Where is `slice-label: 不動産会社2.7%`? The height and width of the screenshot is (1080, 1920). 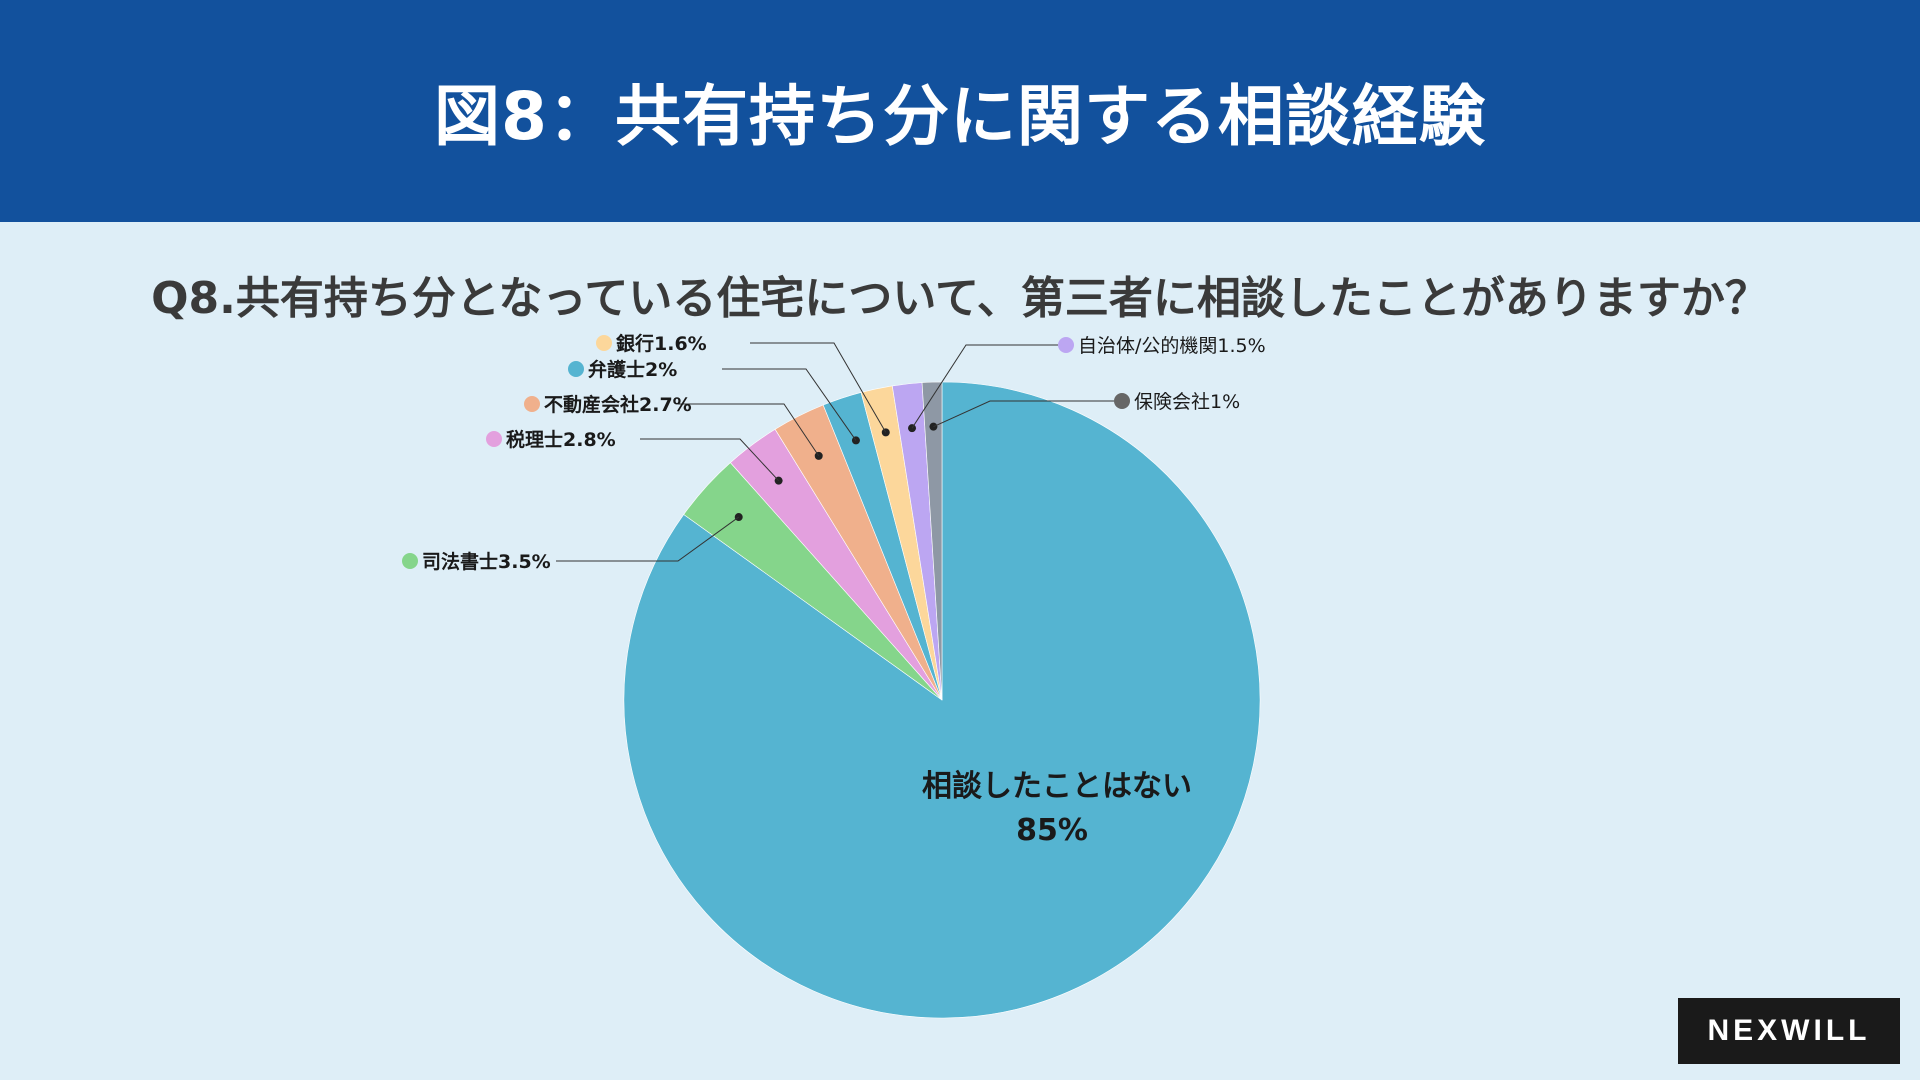 slice-label: 不動産会社2.7% is located at coordinates (618, 404).